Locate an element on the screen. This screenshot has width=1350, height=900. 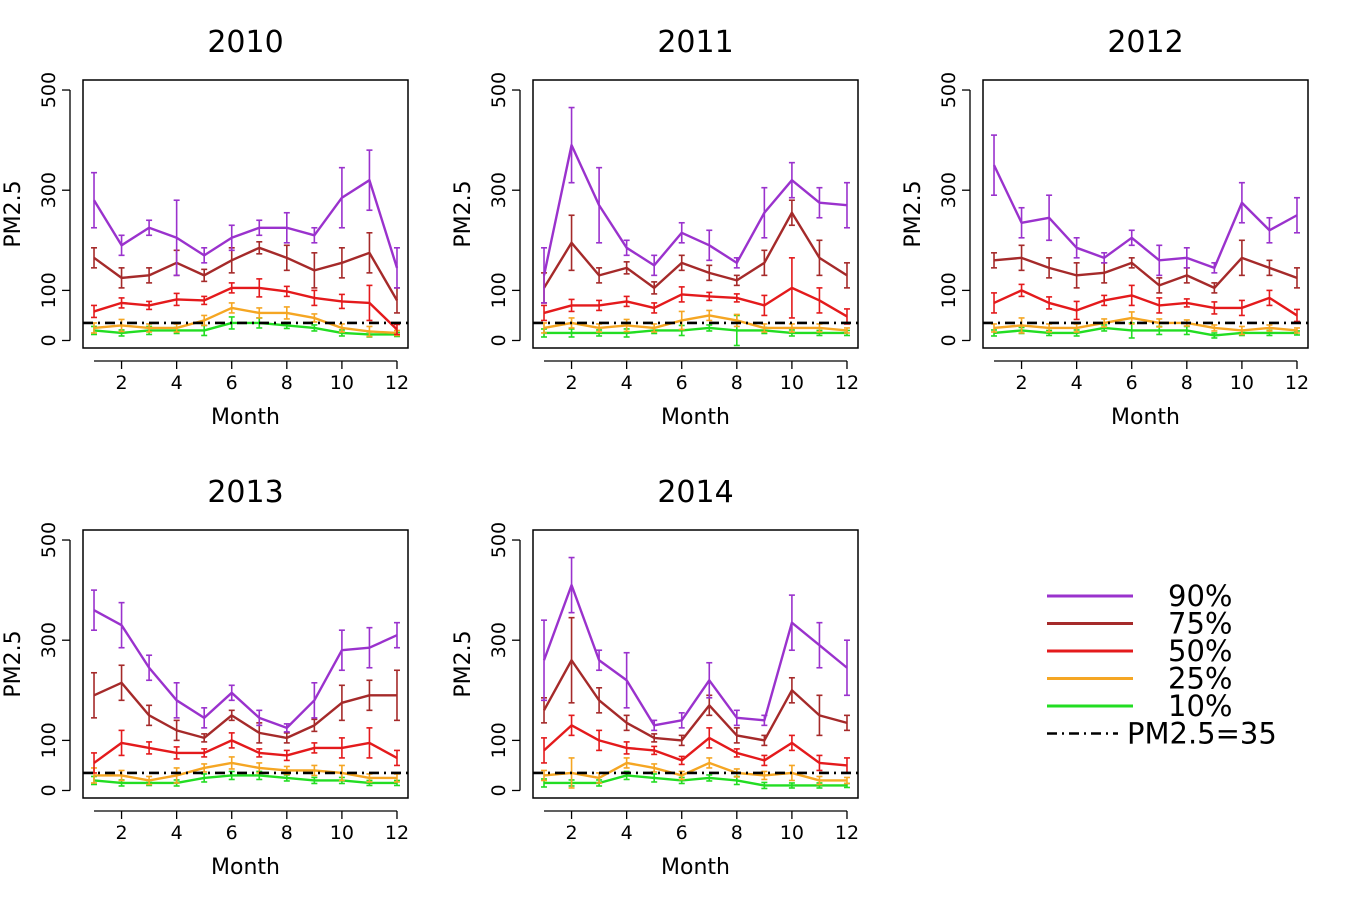
panel-2013: 2013 2 4 6 8 10 12 Month 0 100 300 500 PM2.5 is located at coordinates (205, 677).